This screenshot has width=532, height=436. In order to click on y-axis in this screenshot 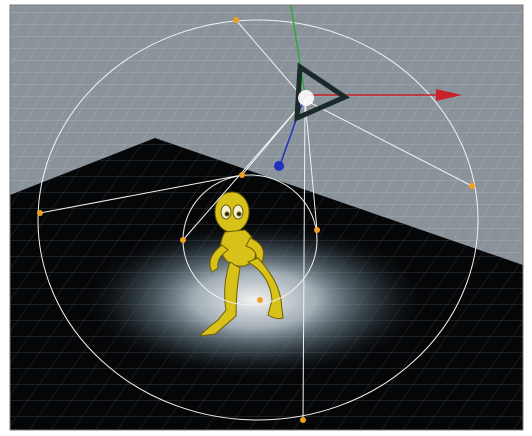, I will do `click(298, 50)`.